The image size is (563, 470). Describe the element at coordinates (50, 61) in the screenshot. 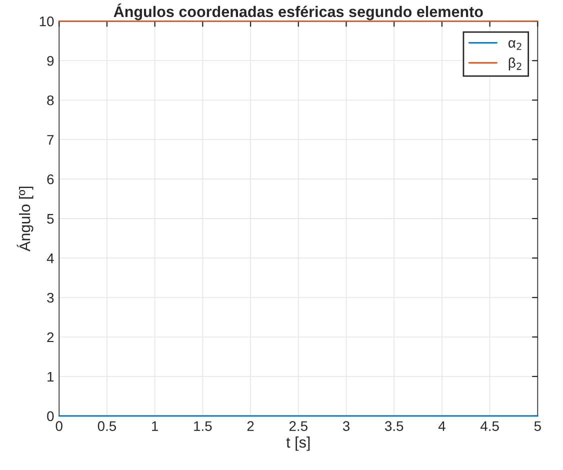

I see `y-tick-label: 9` at that location.